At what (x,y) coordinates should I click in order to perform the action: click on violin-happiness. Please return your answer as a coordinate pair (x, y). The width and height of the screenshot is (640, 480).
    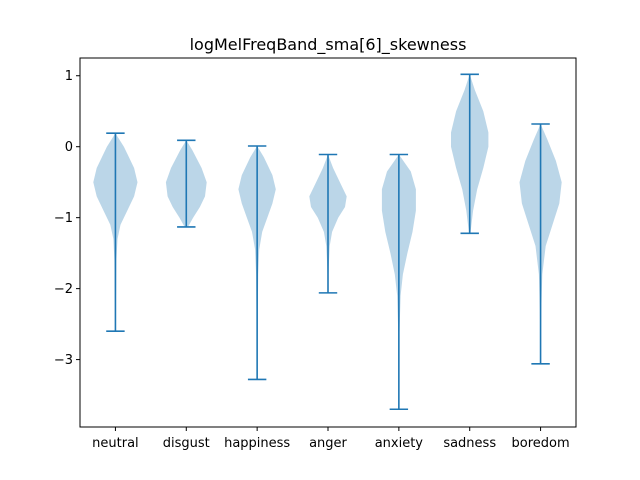
    Looking at the image, I should click on (257, 263).